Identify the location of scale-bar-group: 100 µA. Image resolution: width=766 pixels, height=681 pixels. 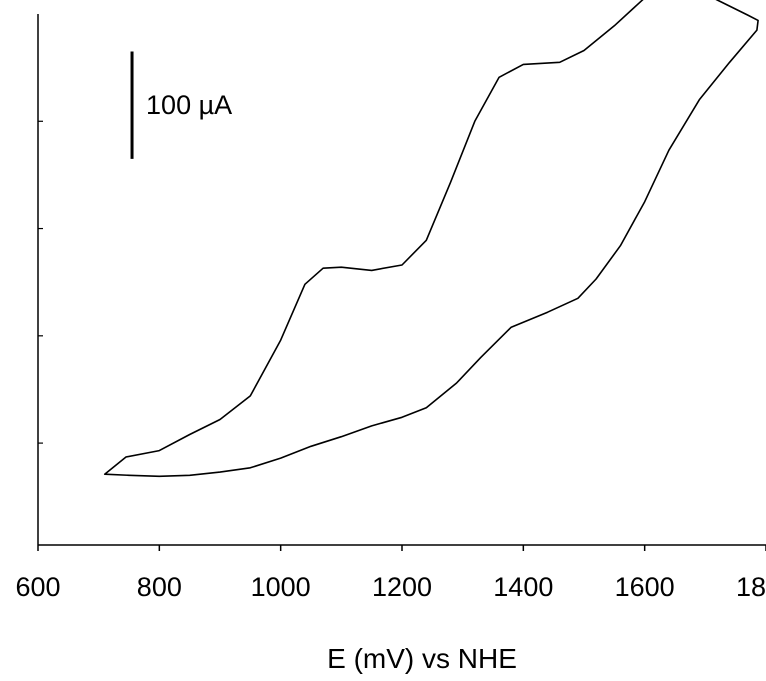
(182, 105).